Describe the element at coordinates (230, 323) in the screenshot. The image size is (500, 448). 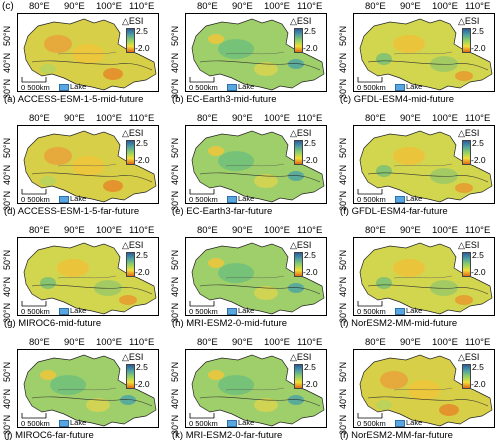
I see `panel-caption: (h) MRI-ESM2-0-mid-future` at that location.